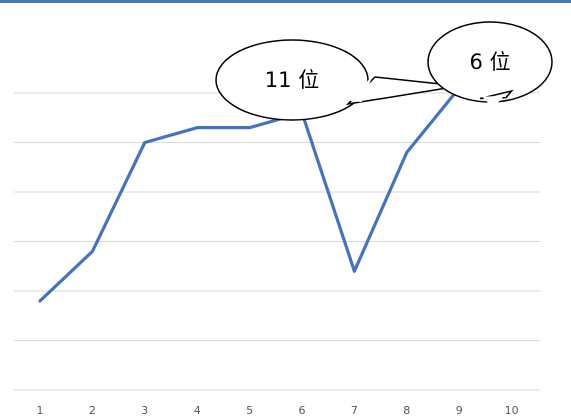 The width and height of the screenshot is (571, 417). What do you see at coordinates (278, 410) in the screenshot?
I see `x-axis-ticks: 1 2 3 4 5 6 7 8 9 10` at bounding box center [278, 410].